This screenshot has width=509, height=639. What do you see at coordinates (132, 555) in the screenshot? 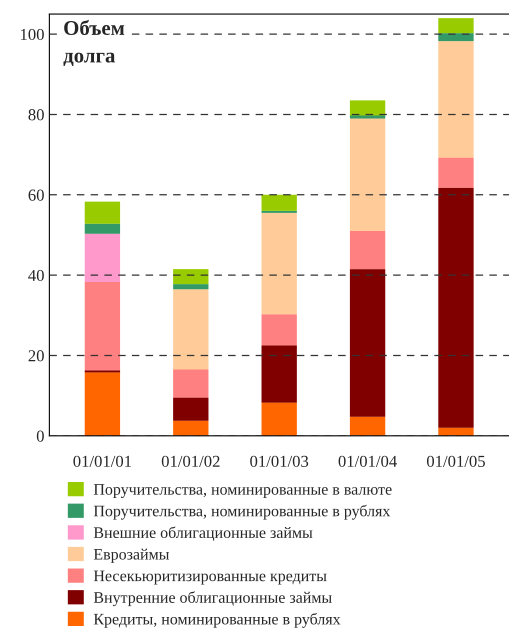
I see `legend-label: Еврозаймы` at bounding box center [132, 555].